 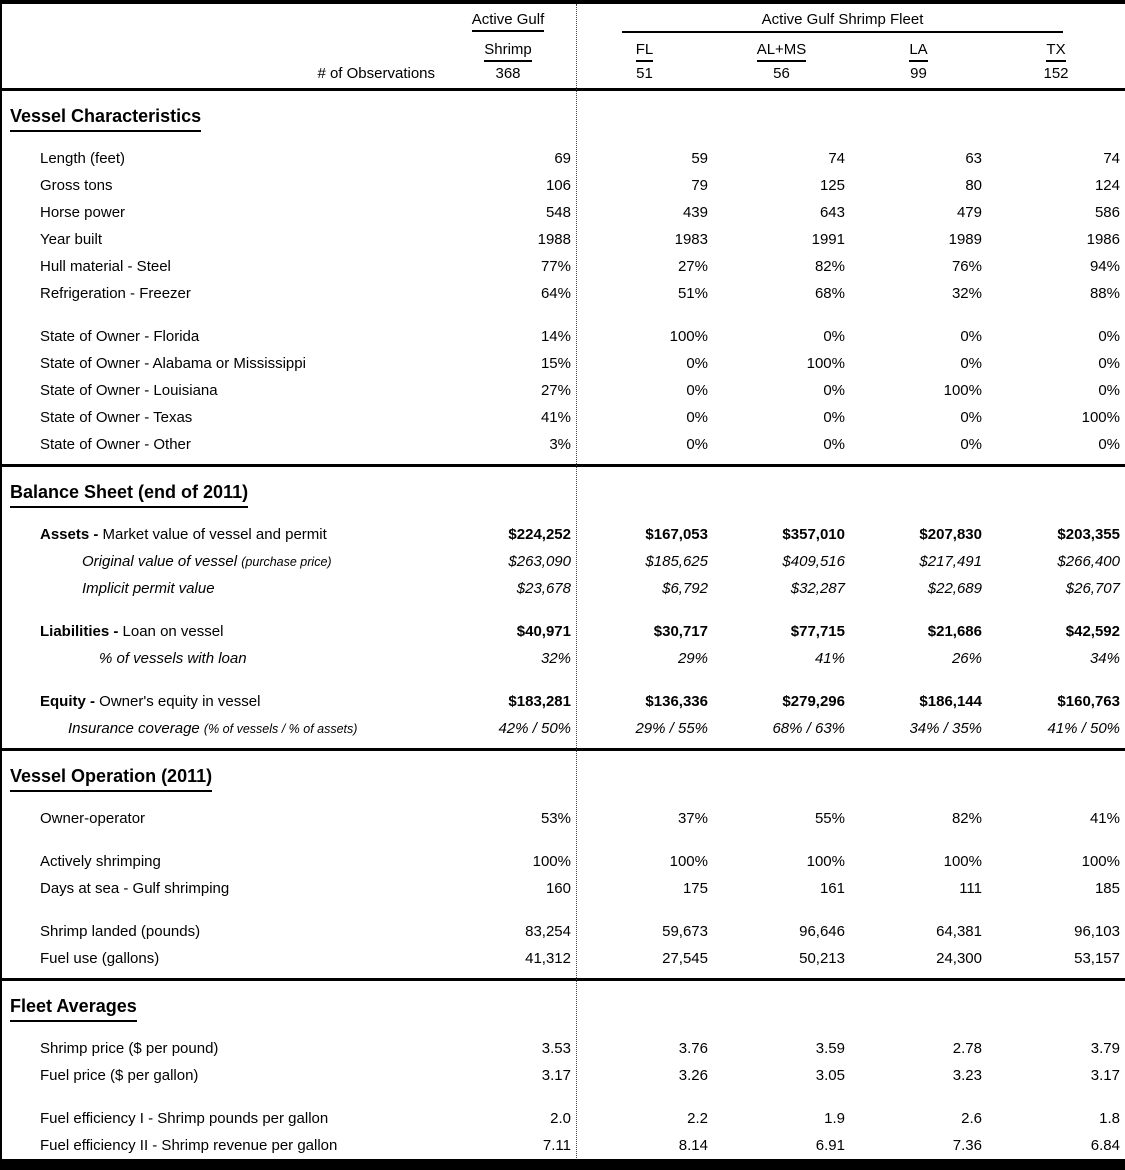 I want to click on row-label: Fuel use (gallons), so click(x=221, y=958).